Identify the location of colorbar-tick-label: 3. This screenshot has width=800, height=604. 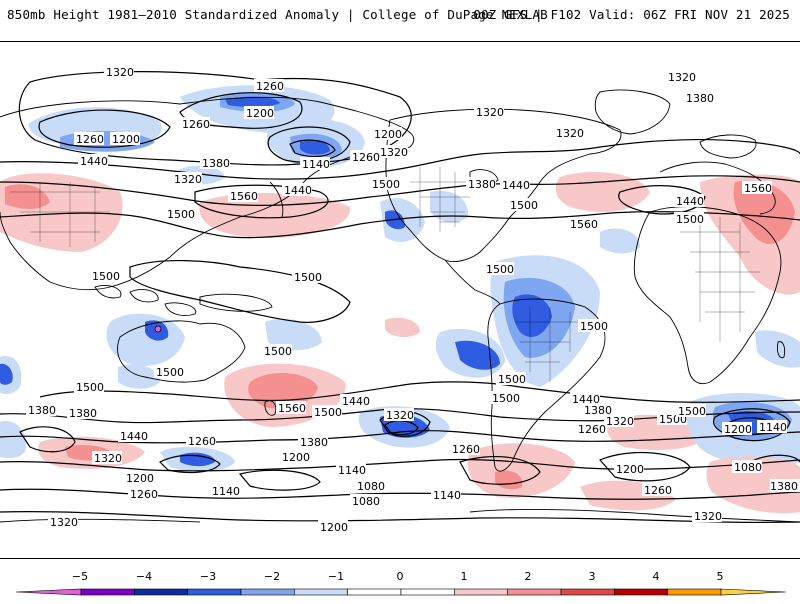
(592, 576).